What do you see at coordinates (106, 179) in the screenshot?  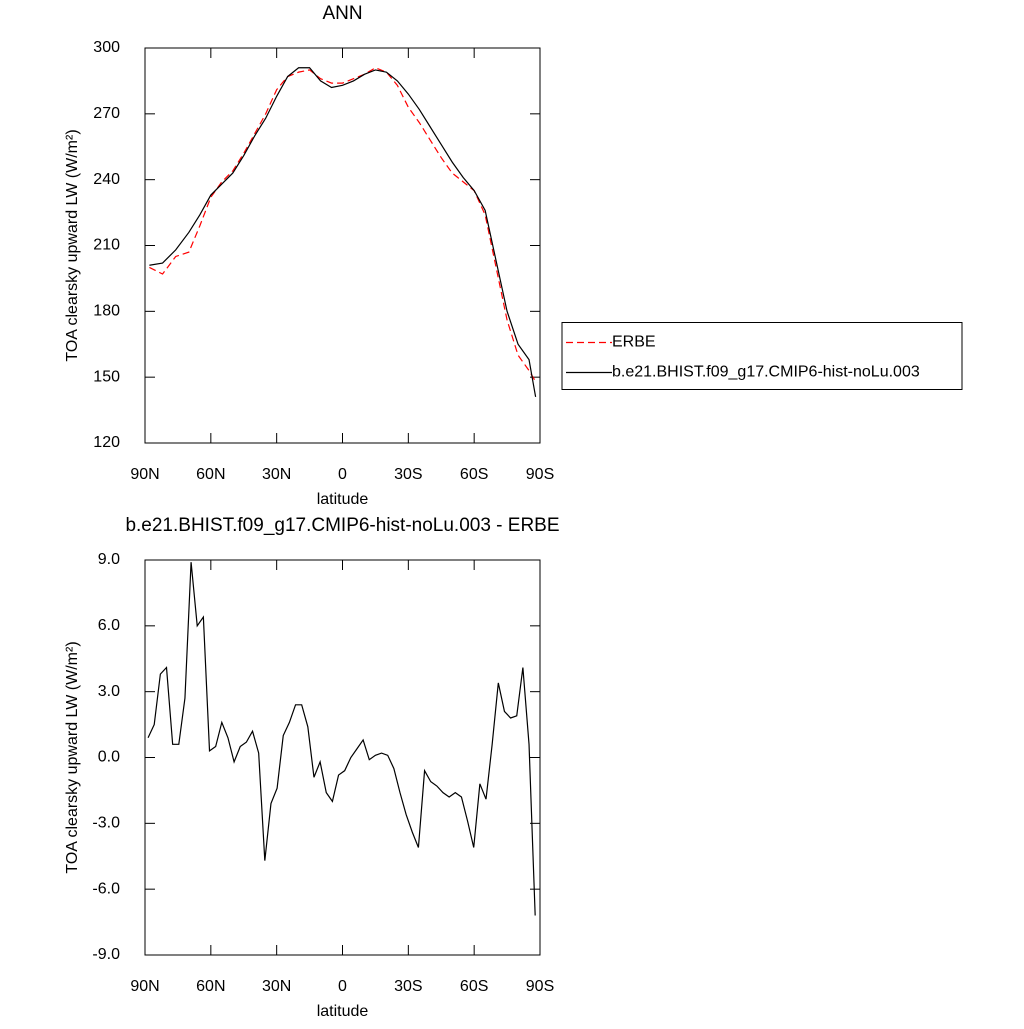 I see `y-tick-label: 240` at bounding box center [106, 179].